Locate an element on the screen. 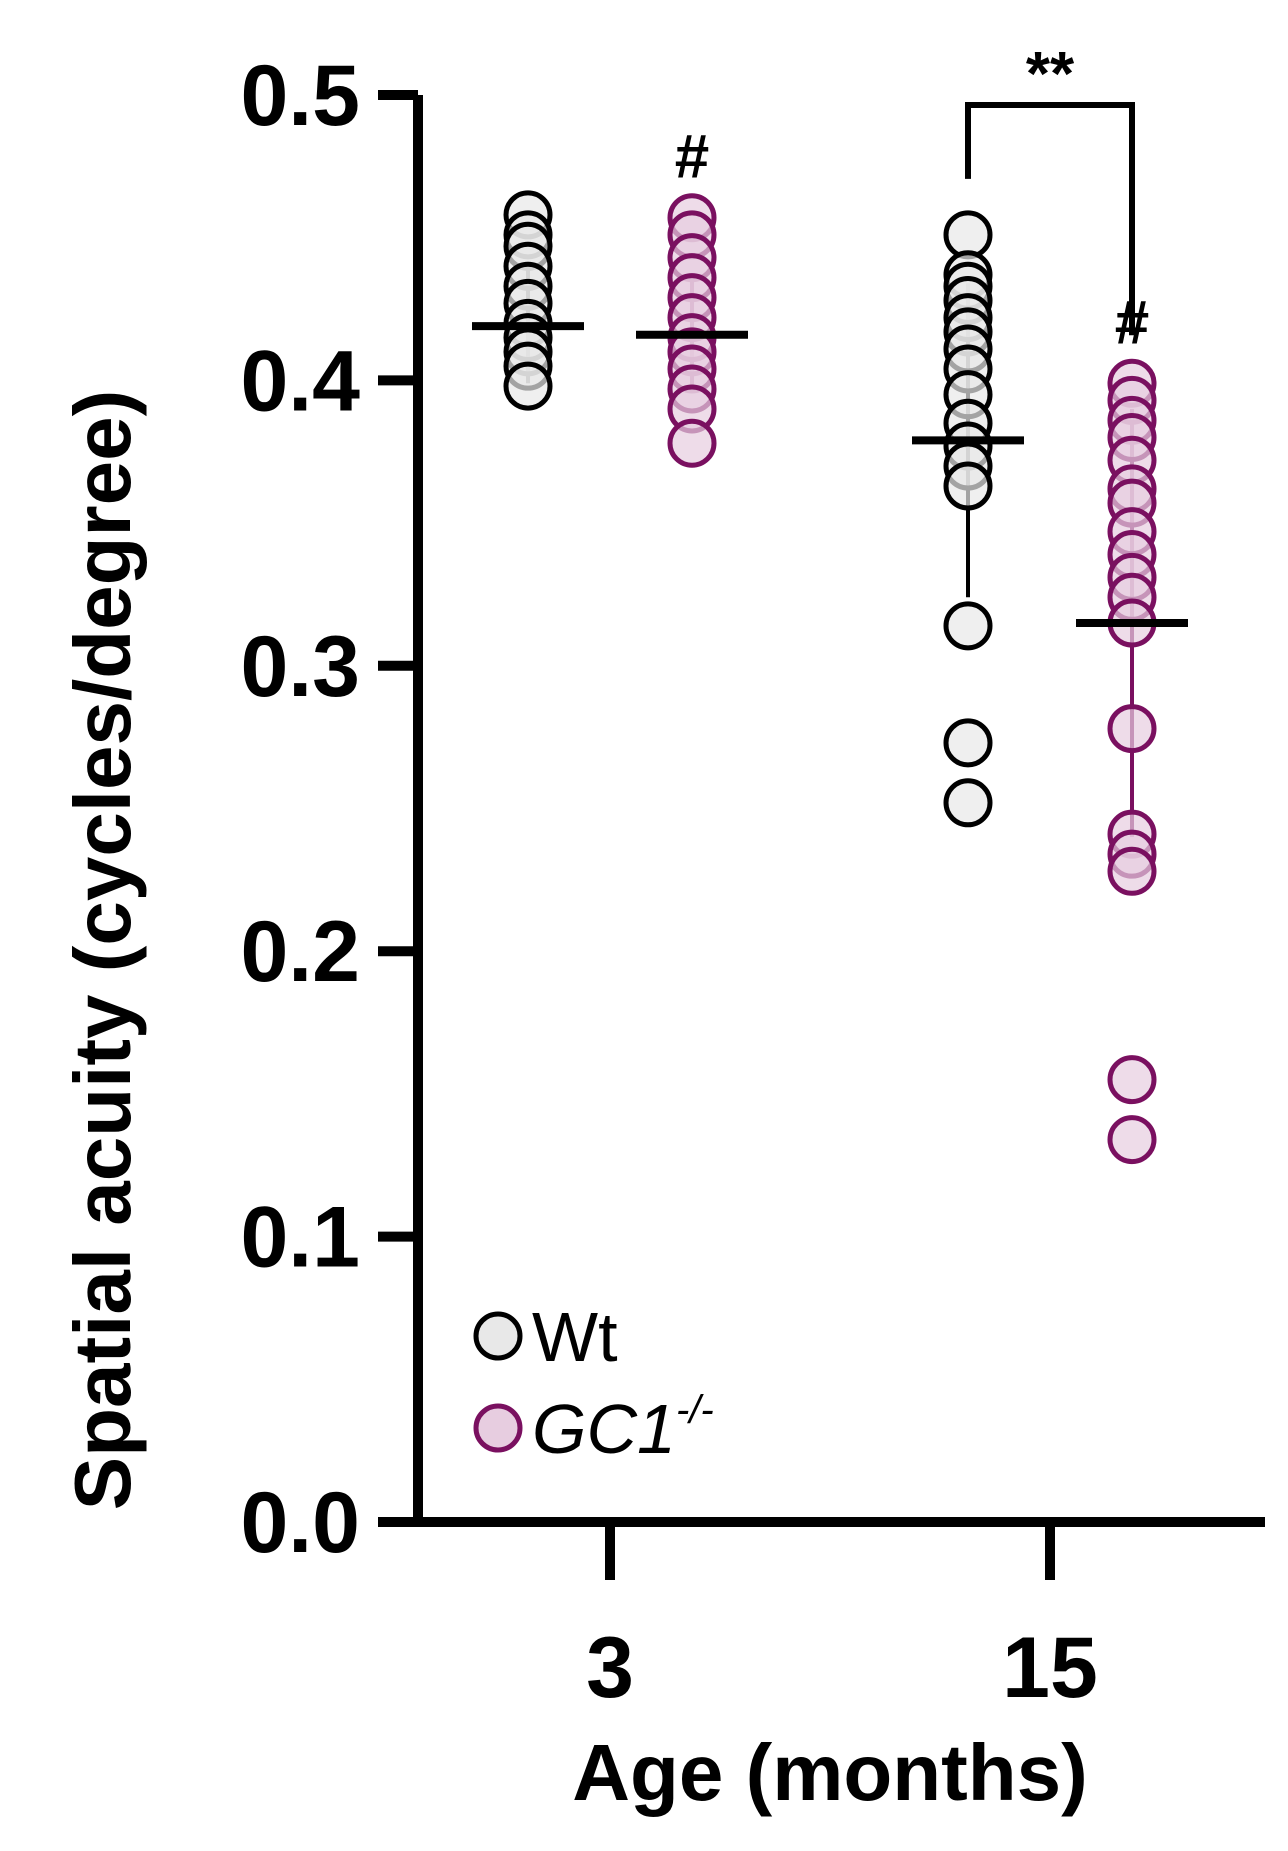 This screenshot has width=1288, height=1851. legend-marker-gc1 is located at coordinates (498, 1428).